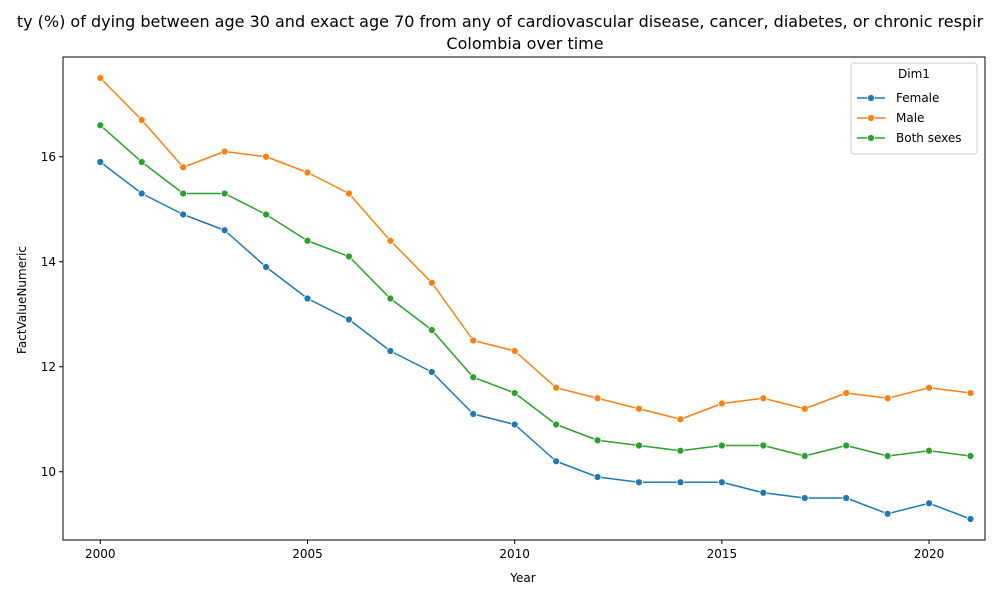  Describe the element at coordinates (917, 98) in the screenshot. I see `legend-label-female: Female` at that location.